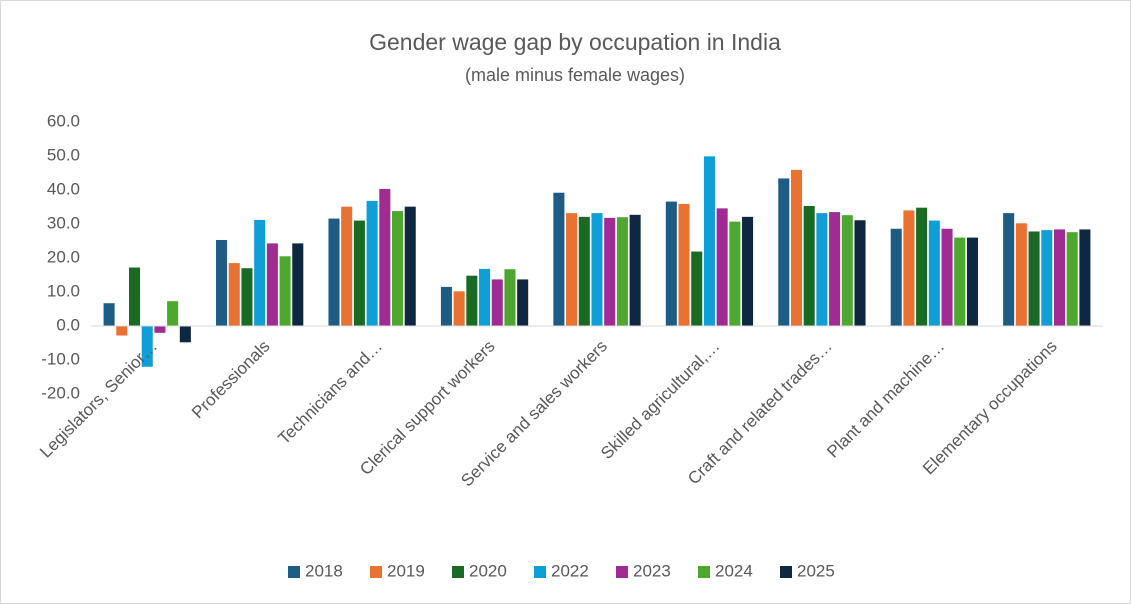 This screenshot has height=604, width=1131. I want to click on legend-label: 2020, so click(488, 570).